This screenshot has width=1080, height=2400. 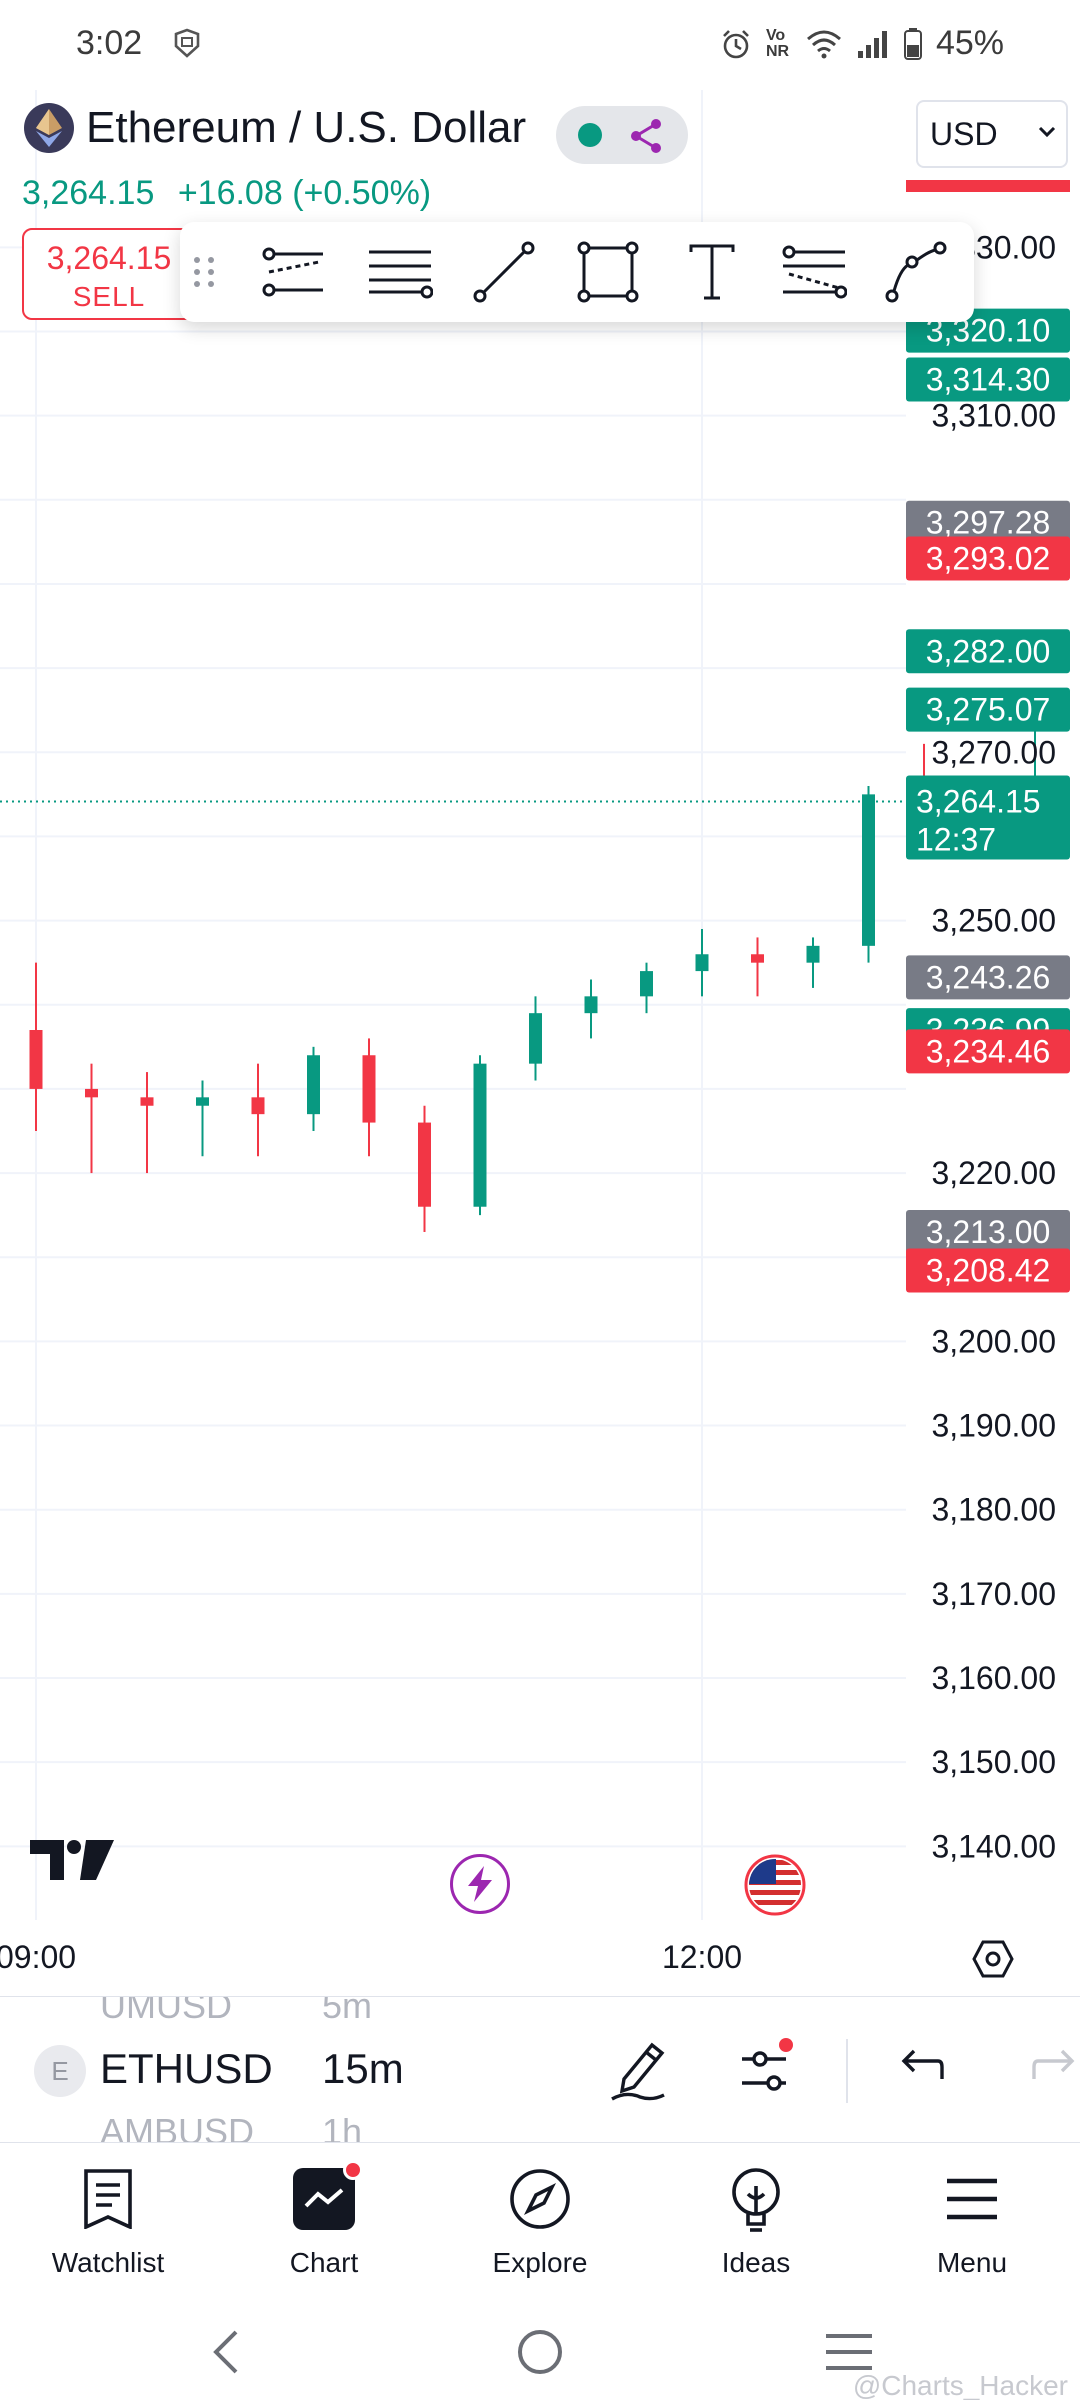 What do you see at coordinates (993, 1510) in the screenshot?
I see `price-tick-label: 3,180.00` at bounding box center [993, 1510].